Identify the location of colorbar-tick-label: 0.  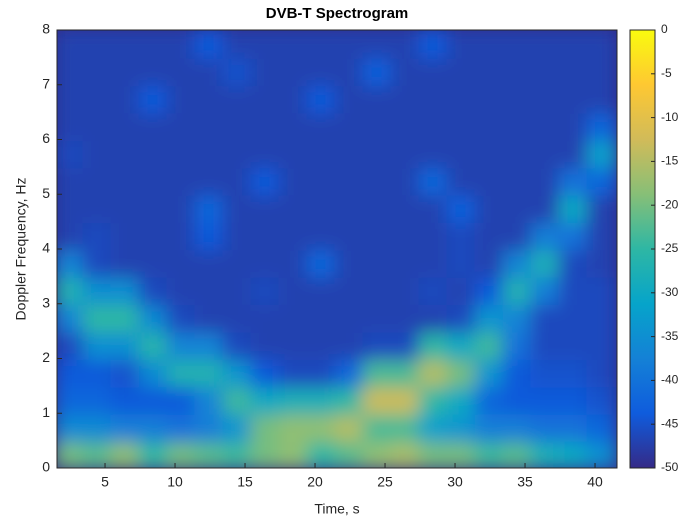
(664, 29).